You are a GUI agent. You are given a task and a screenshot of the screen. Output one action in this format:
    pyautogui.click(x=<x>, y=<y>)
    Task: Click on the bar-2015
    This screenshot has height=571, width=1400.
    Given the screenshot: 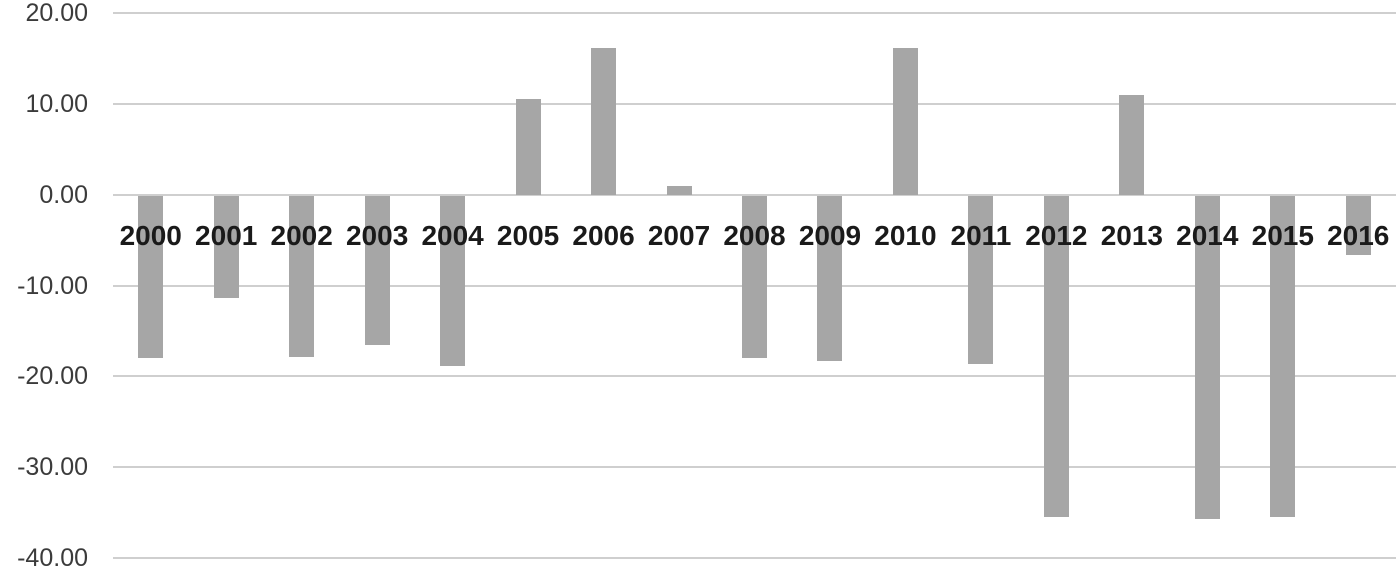 What is the action you would take?
    pyautogui.click(x=1283, y=356)
    